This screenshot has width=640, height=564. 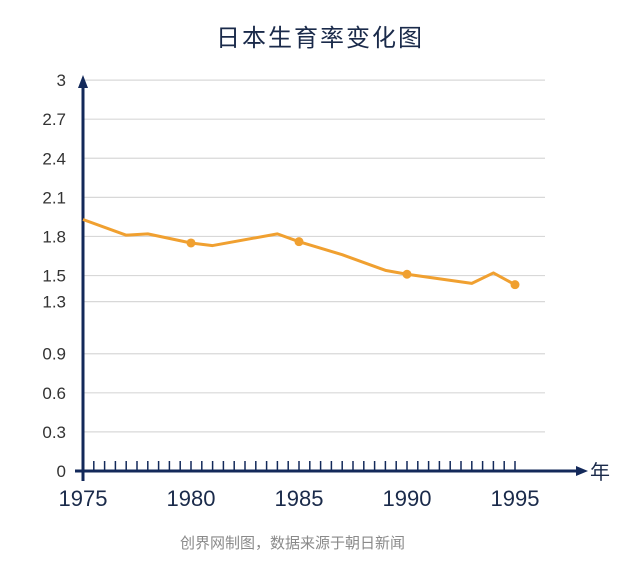 What do you see at coordinates (54, 158) in the screenshot?
I see `y-tick-label: 2.4` at bounding box center [54, 158].